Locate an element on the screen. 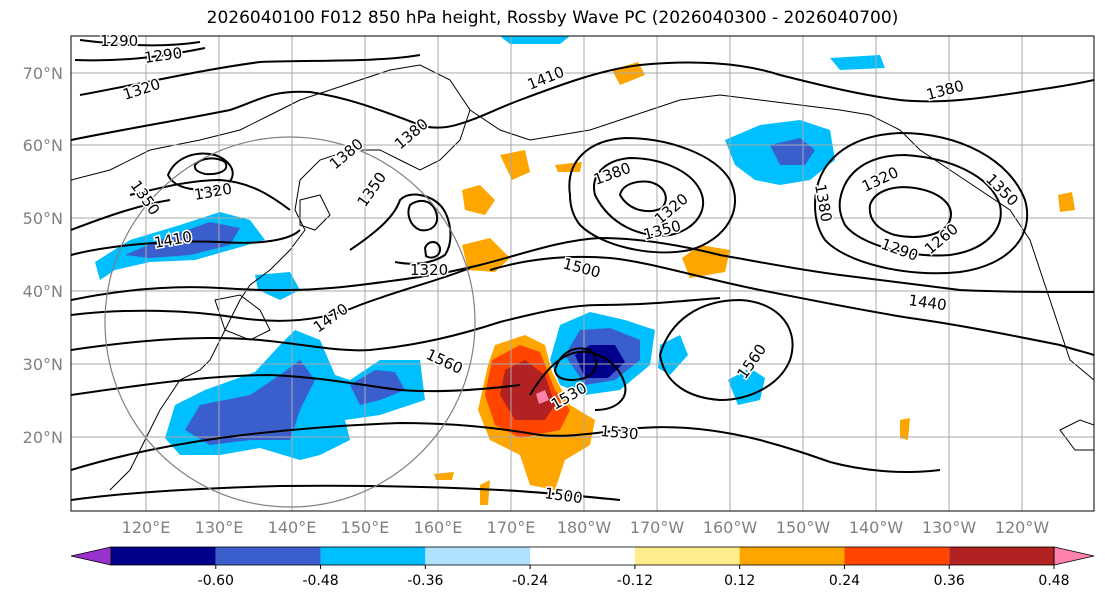 The width and height of the screenshot is (1105, 604). contour-label: 1440 is located at coordinates (927, 302).